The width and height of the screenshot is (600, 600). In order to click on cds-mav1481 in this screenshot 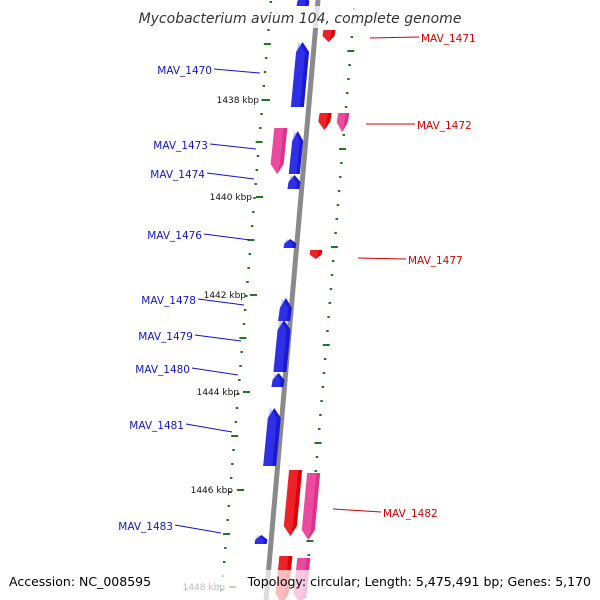, I will do `click(272, 437)`.